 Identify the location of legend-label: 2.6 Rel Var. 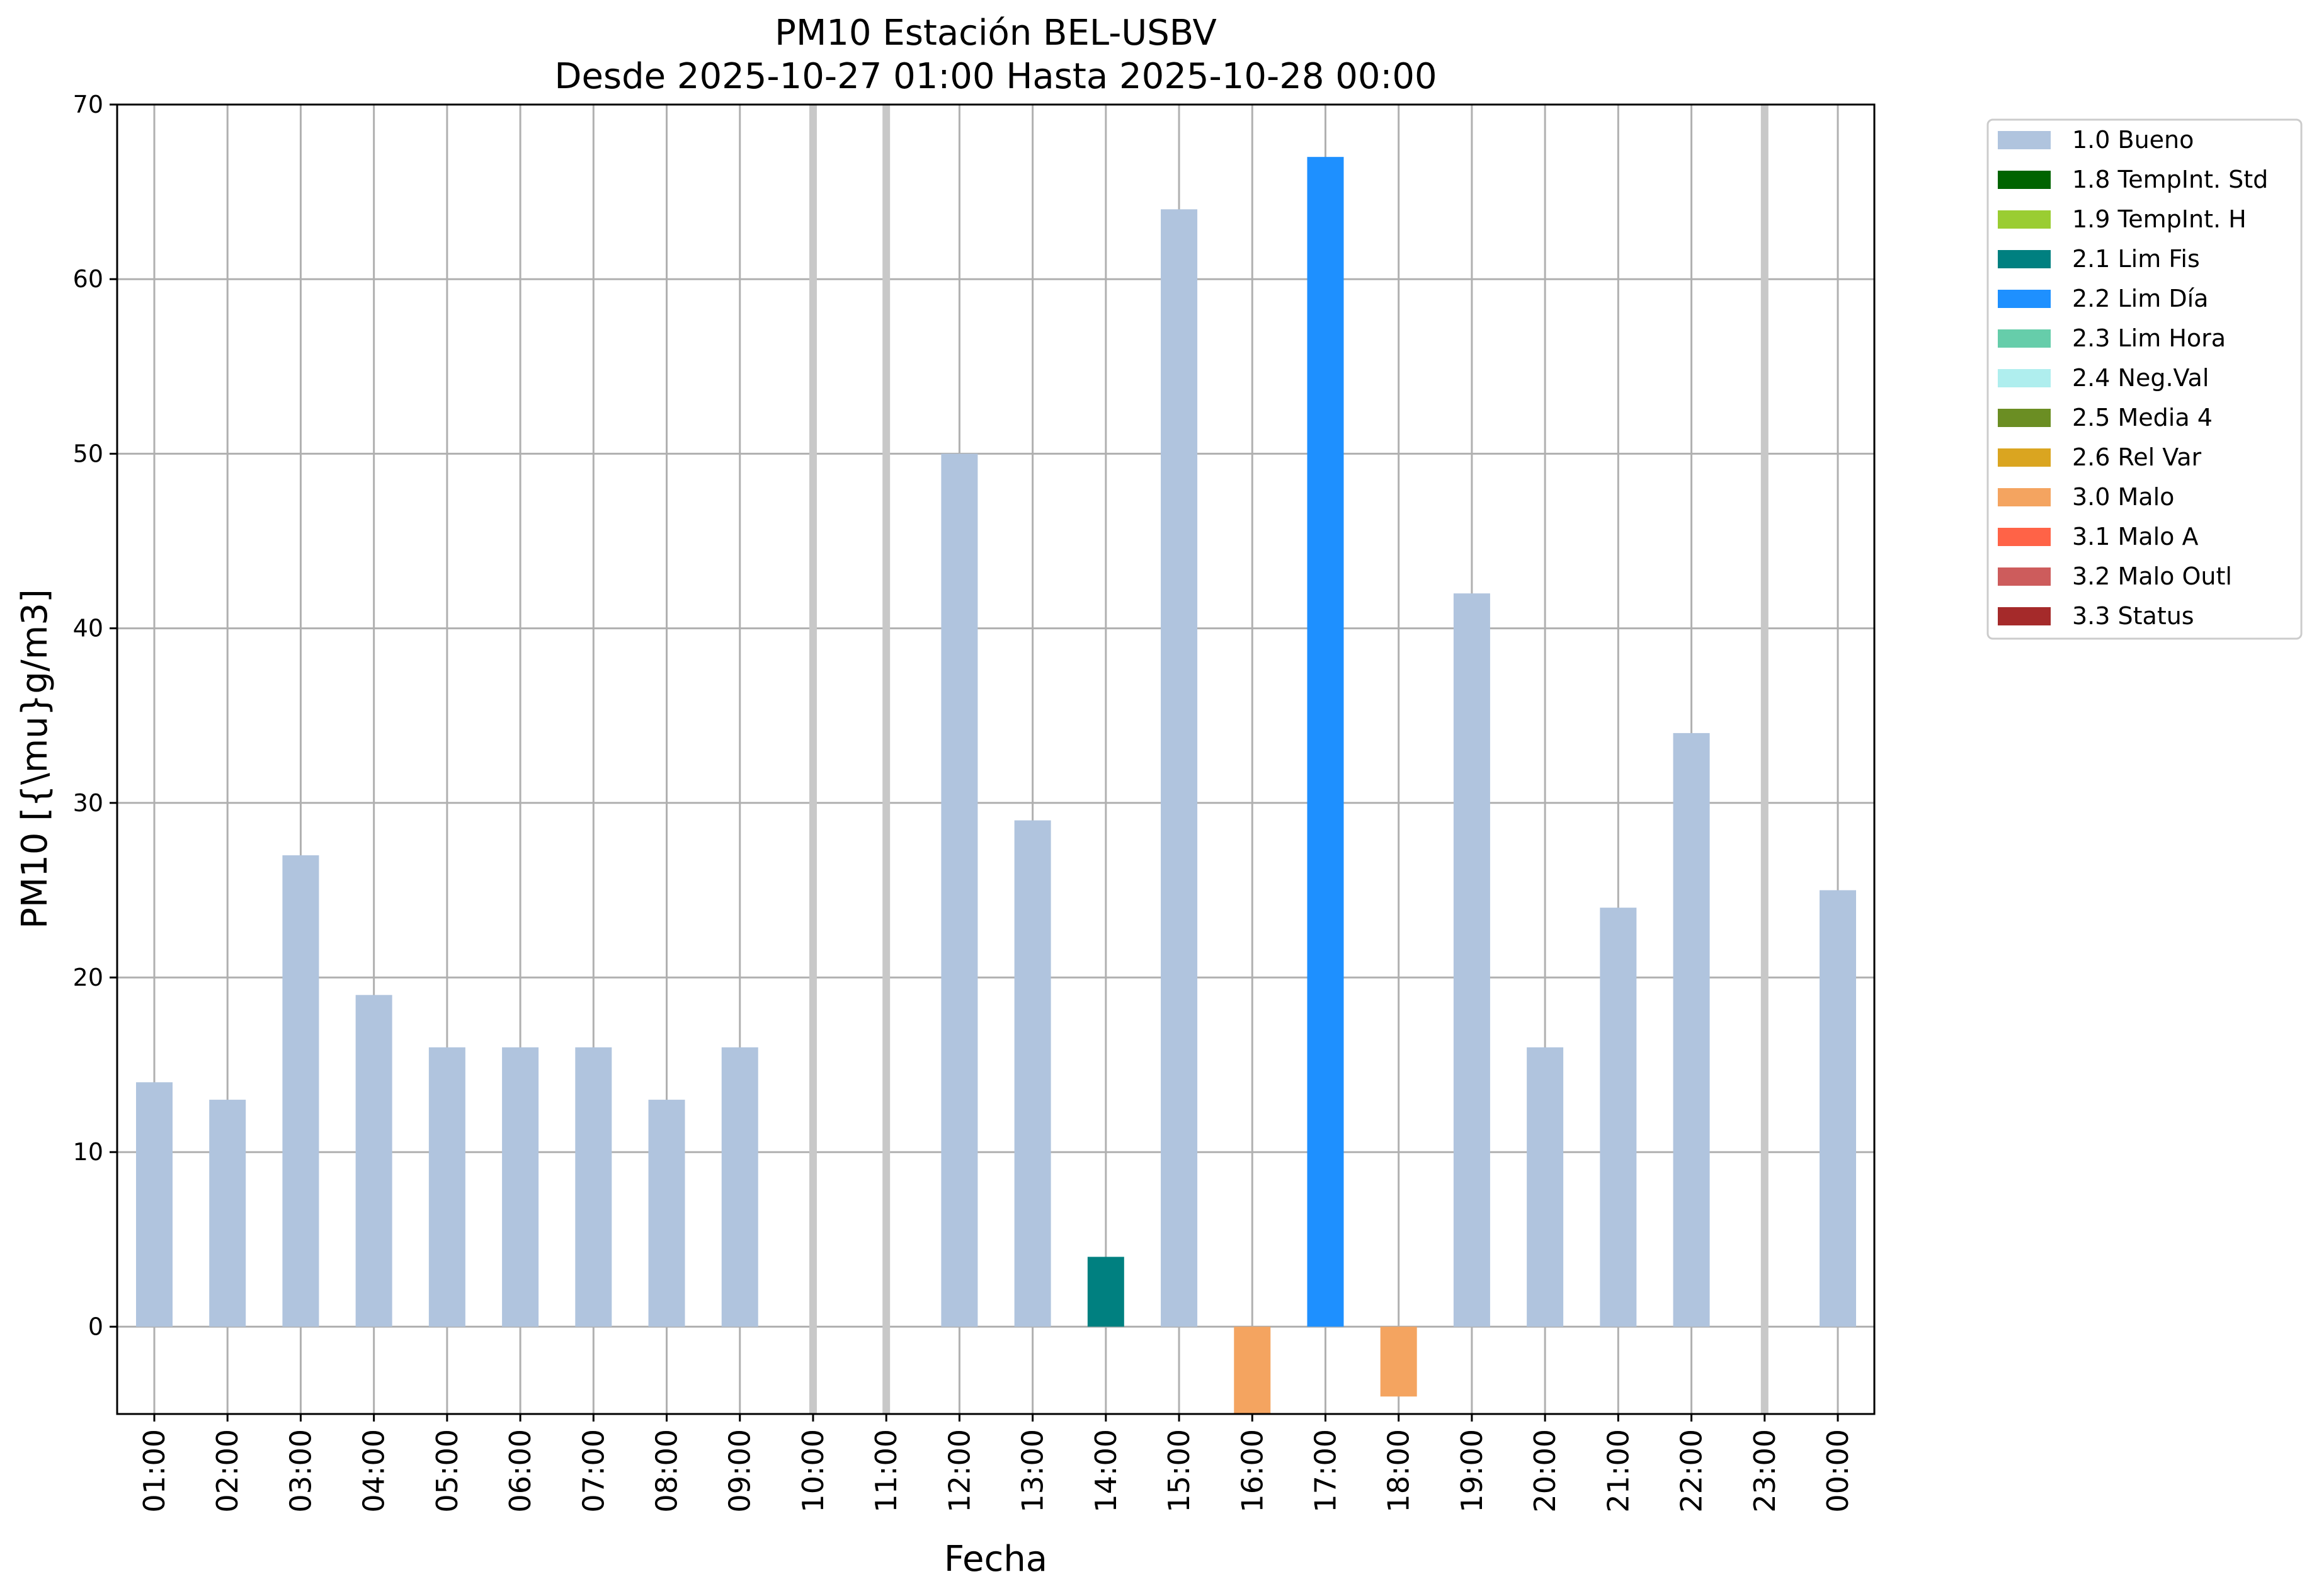
(2137, 457).